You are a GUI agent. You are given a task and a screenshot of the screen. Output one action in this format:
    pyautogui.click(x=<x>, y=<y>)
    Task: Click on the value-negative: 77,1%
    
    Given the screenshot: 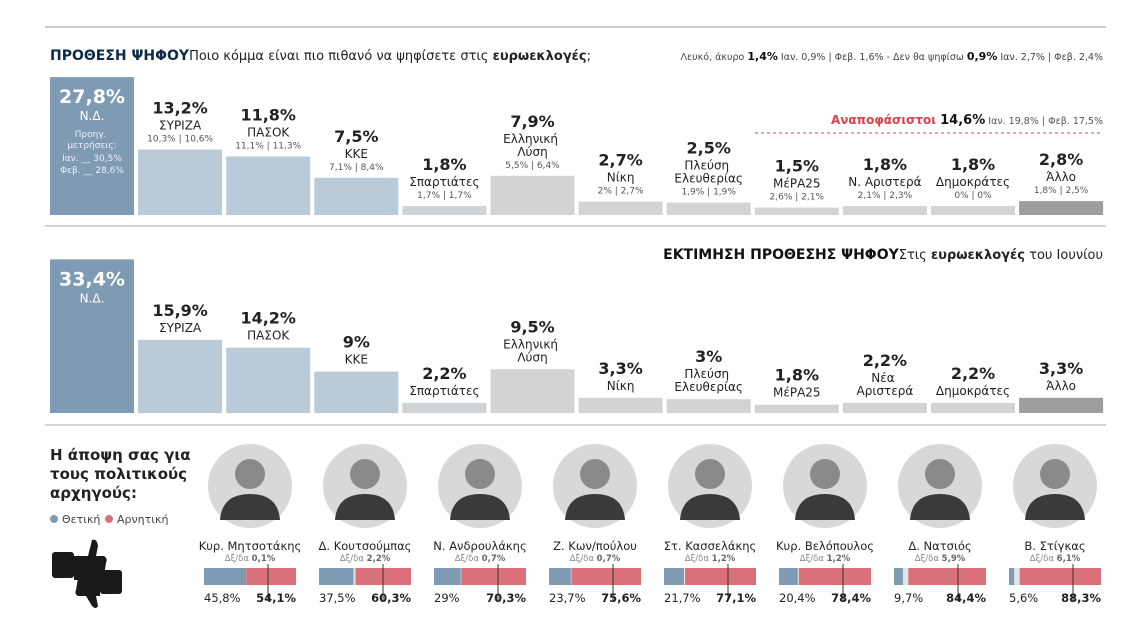 What is the action you would take?
    pyautogui.click(x=736, y=598)
    